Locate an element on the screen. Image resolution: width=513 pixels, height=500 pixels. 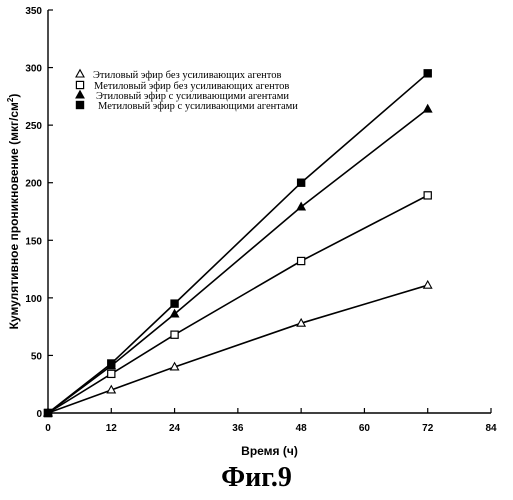
y-axis-title-main: Кумулятивное проникновение (мкг/см is located at coordinates (14, 215).